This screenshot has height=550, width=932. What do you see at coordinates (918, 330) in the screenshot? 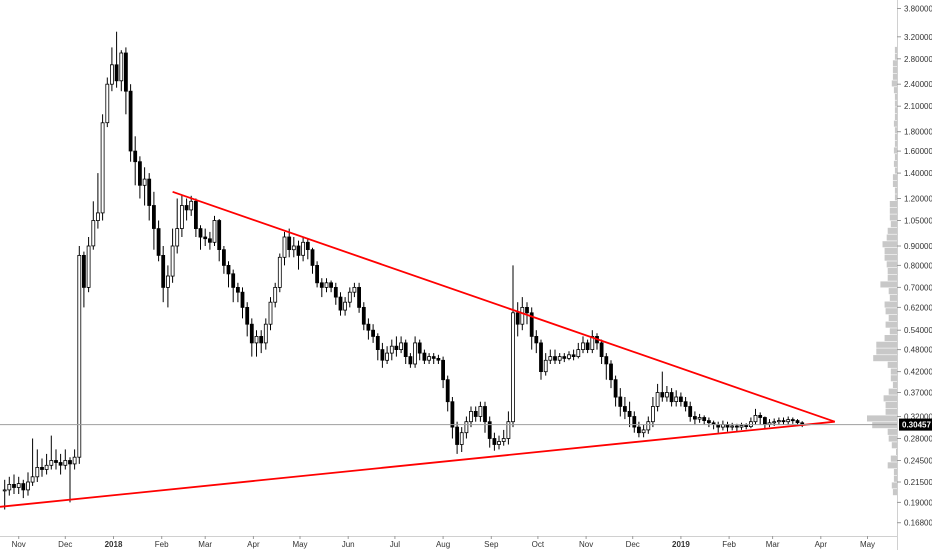
I see `y-tick-label: 0.54000` at bounding box center [918, 330].